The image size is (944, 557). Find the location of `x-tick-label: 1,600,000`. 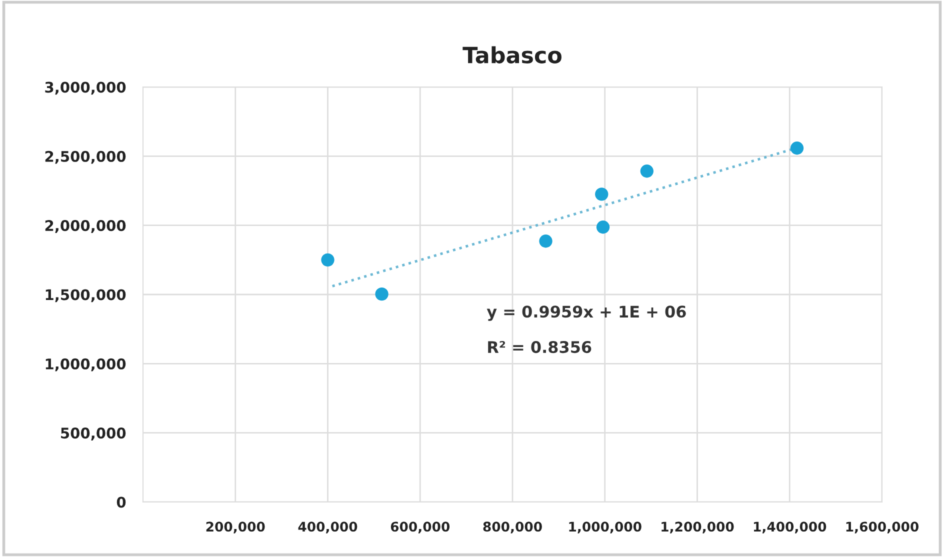

x-tick-label: 1,600,000 is located at coordinates (882, 528).